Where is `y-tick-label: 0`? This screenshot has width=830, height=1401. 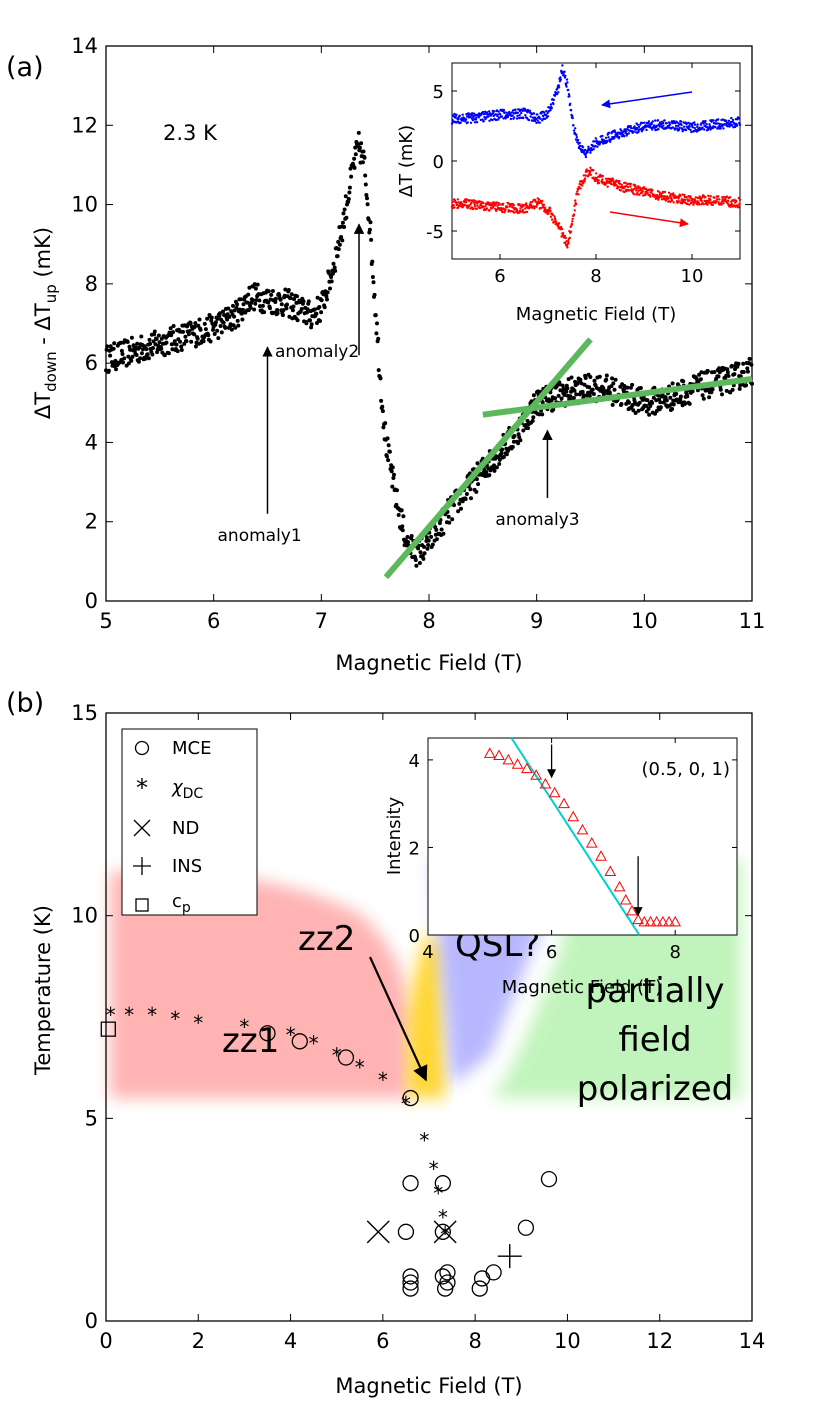 y-tick-label: 0 is located at coordinates (91, 601).